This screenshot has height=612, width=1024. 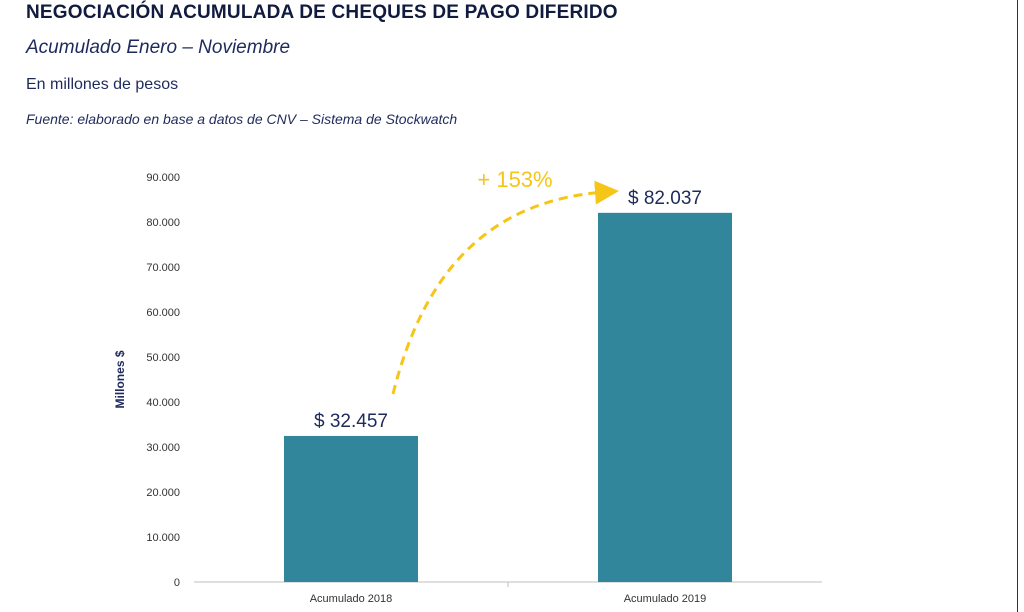 What do you see at coordinates (120, 379) in the screenshot?
I see `y-axis-label: Millones $` at bounding box center [120, 379].